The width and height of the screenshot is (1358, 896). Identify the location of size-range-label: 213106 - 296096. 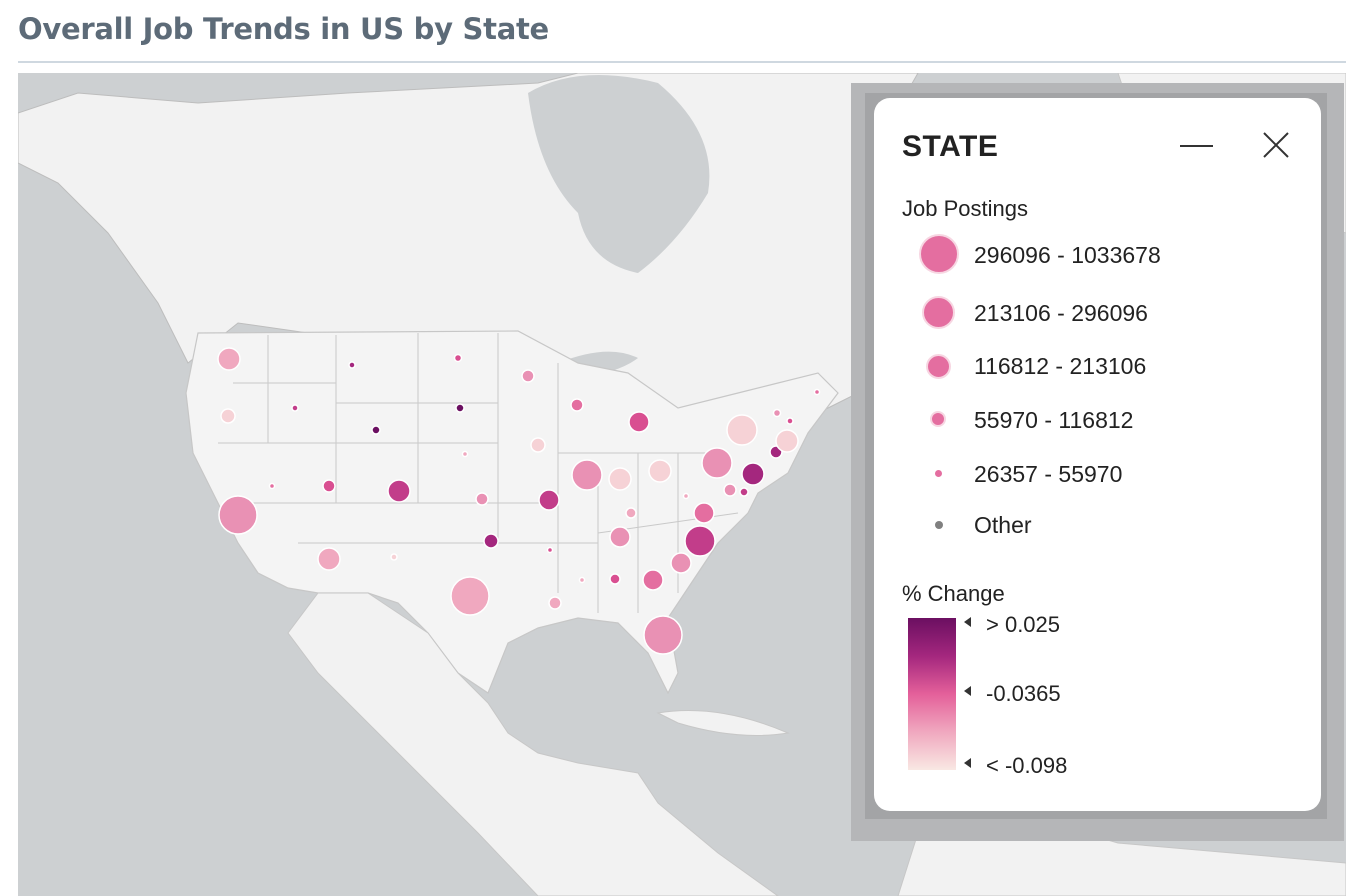
(1061, 313).